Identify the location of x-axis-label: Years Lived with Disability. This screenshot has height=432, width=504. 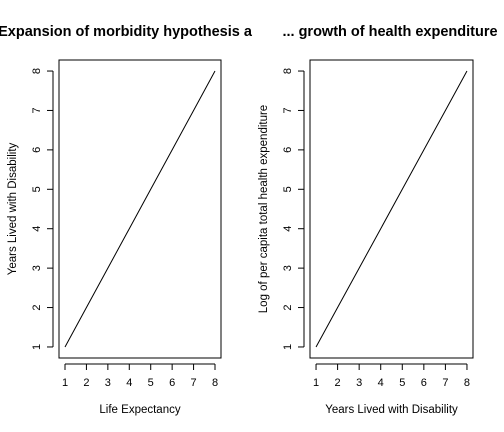
(391, 410).